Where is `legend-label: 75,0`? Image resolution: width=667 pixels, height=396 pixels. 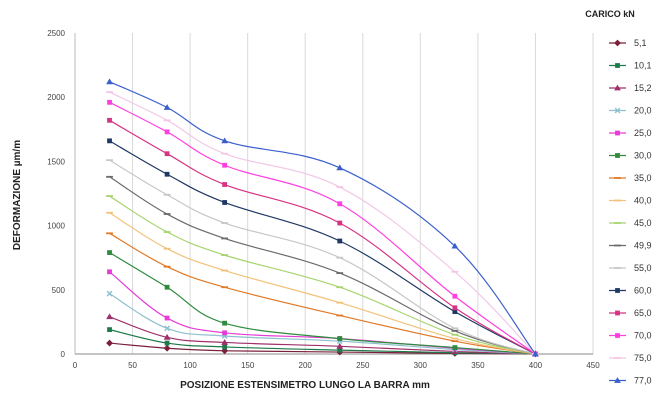
legend-label: 75,0 is located at coordinates (643, 358).